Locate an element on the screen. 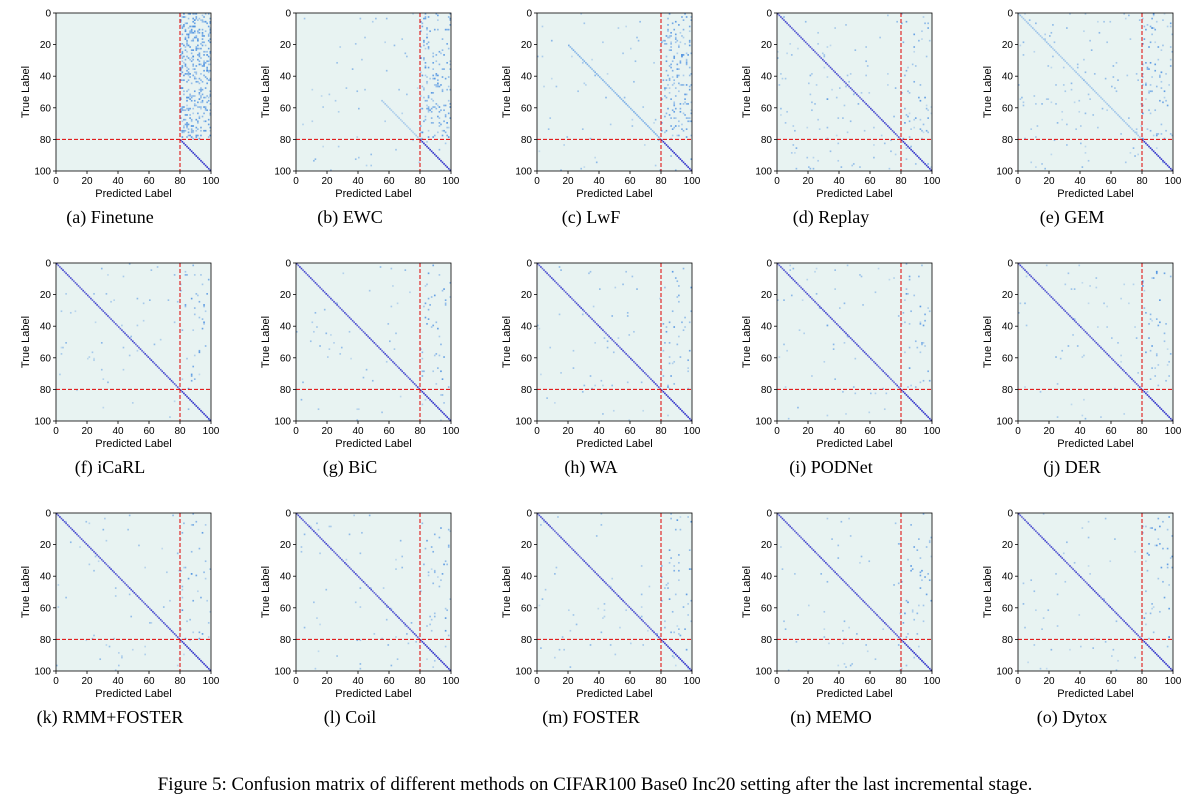  x-tick-label: 60 is located at coordinates (870, 681).